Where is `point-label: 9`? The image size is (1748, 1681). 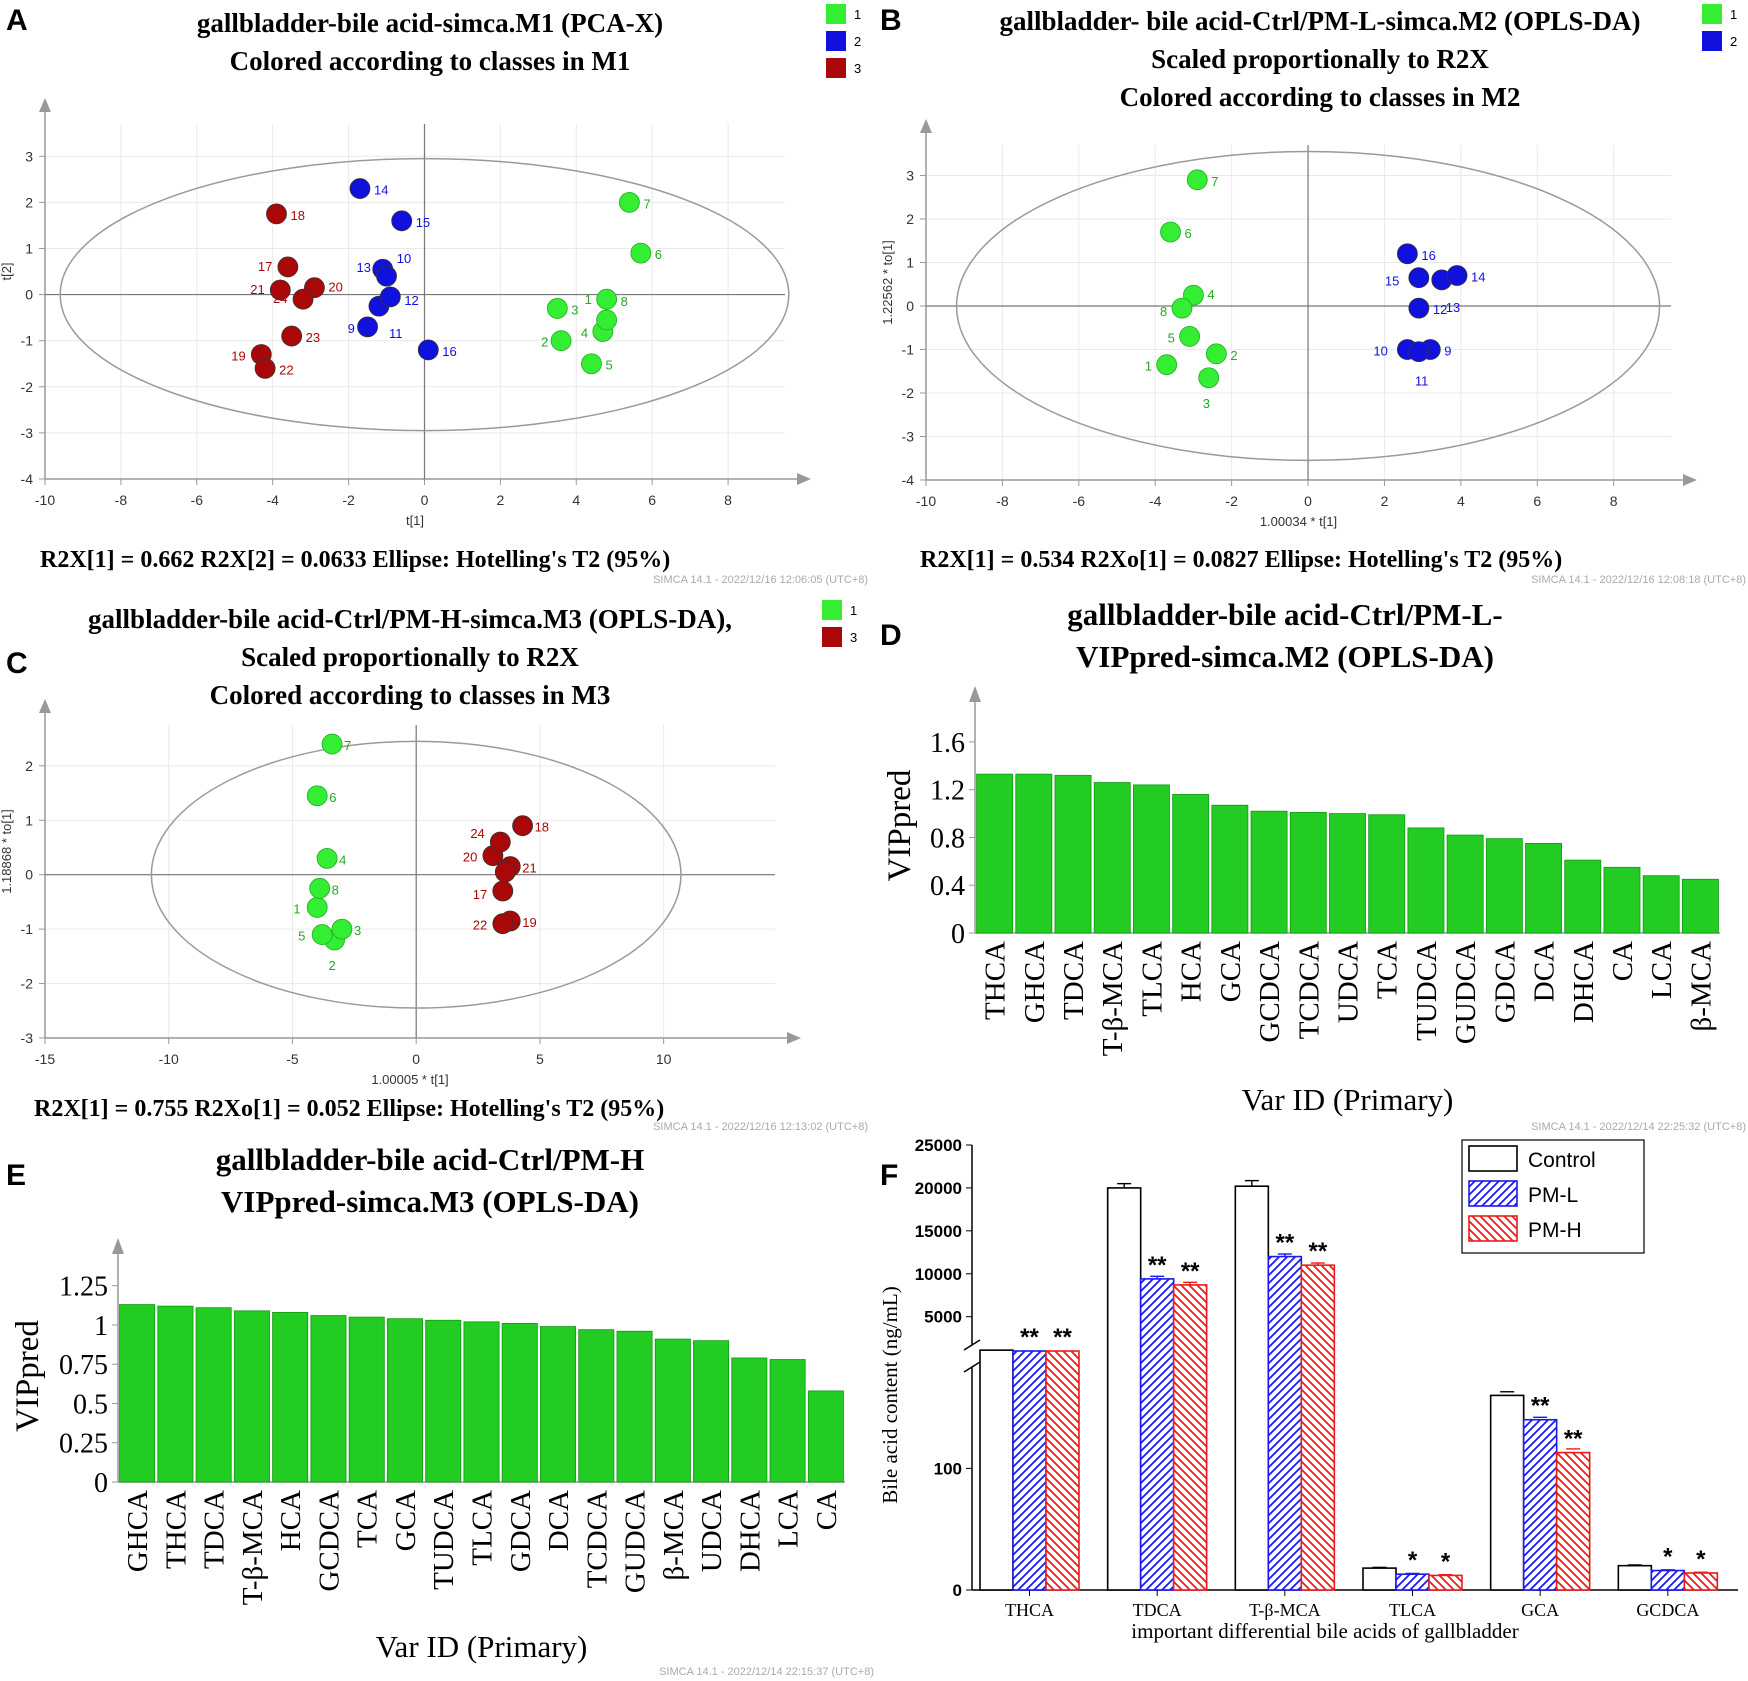
point-label: 9 is located at coordinates (1447, 350).